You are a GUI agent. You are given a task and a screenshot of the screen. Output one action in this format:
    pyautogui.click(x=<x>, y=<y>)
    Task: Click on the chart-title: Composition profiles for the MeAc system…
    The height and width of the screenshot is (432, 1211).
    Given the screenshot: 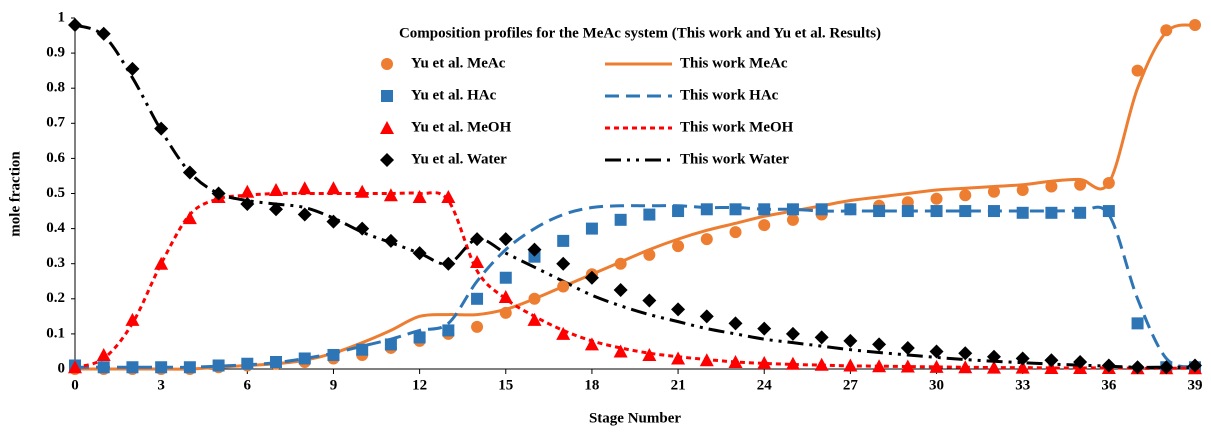 What is the action you would take?
    pyautogui.click(x=640, y=33)
    